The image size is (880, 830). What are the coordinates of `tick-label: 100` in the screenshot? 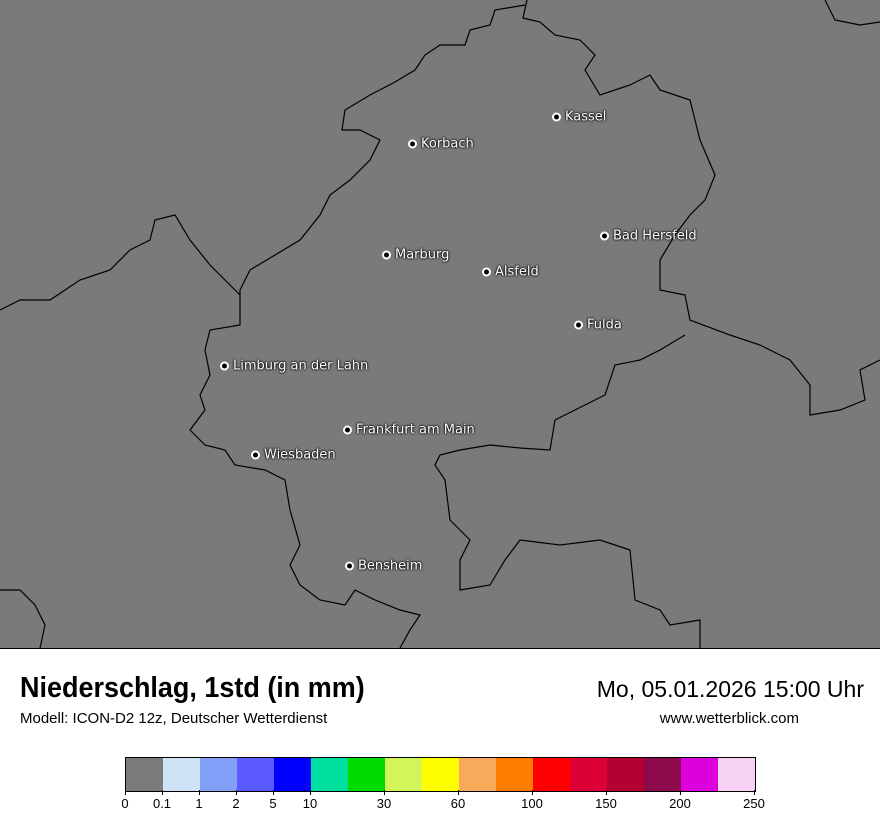 It's located at (532, 803).